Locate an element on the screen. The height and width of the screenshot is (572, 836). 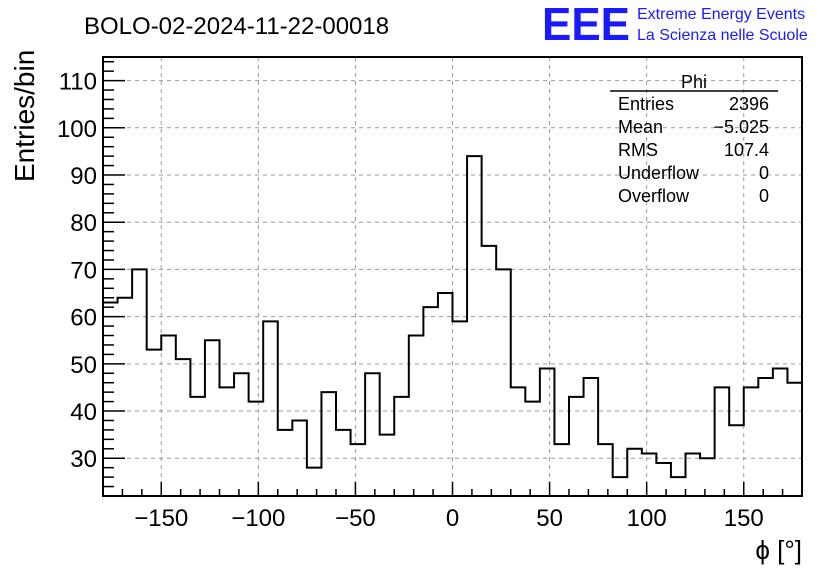
stats-row-label: Underflow is located at coordinates (659, 173).